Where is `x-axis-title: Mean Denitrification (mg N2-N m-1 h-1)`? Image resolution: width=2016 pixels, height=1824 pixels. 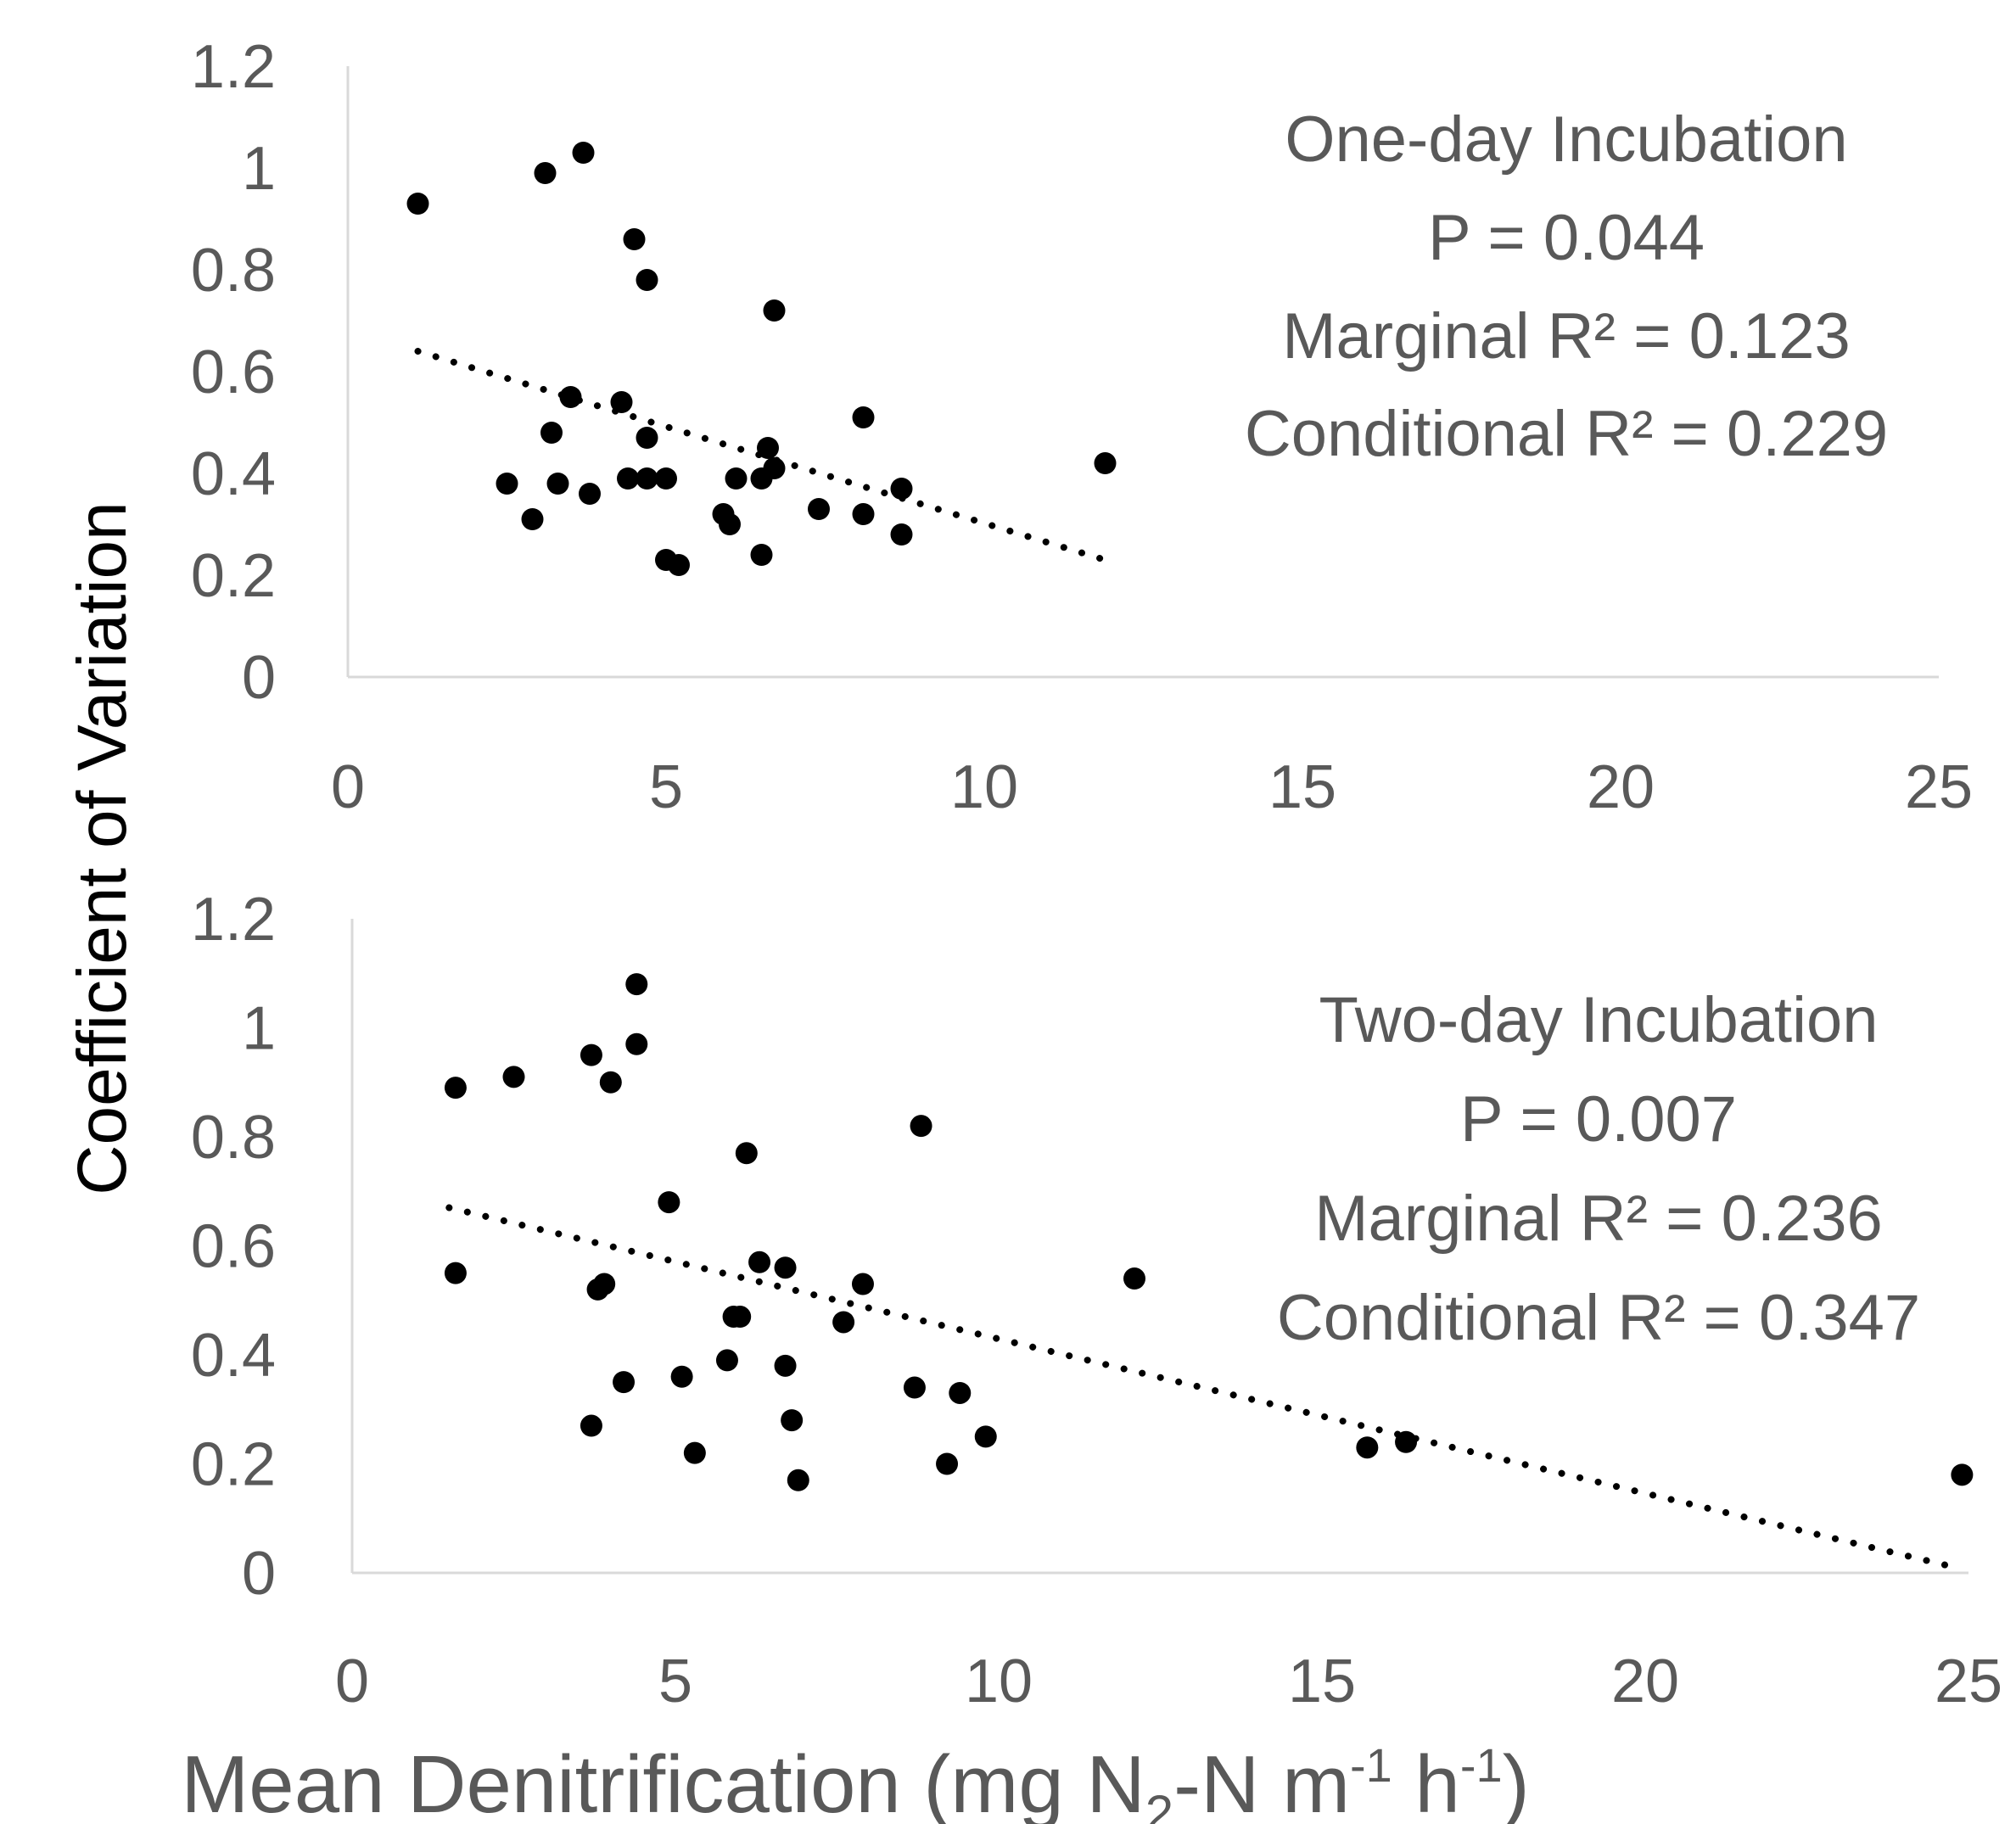
x-axis-title: Mean Denitrification (mg N2-N m-1 h-1) is located at coordinates (855, 1781).